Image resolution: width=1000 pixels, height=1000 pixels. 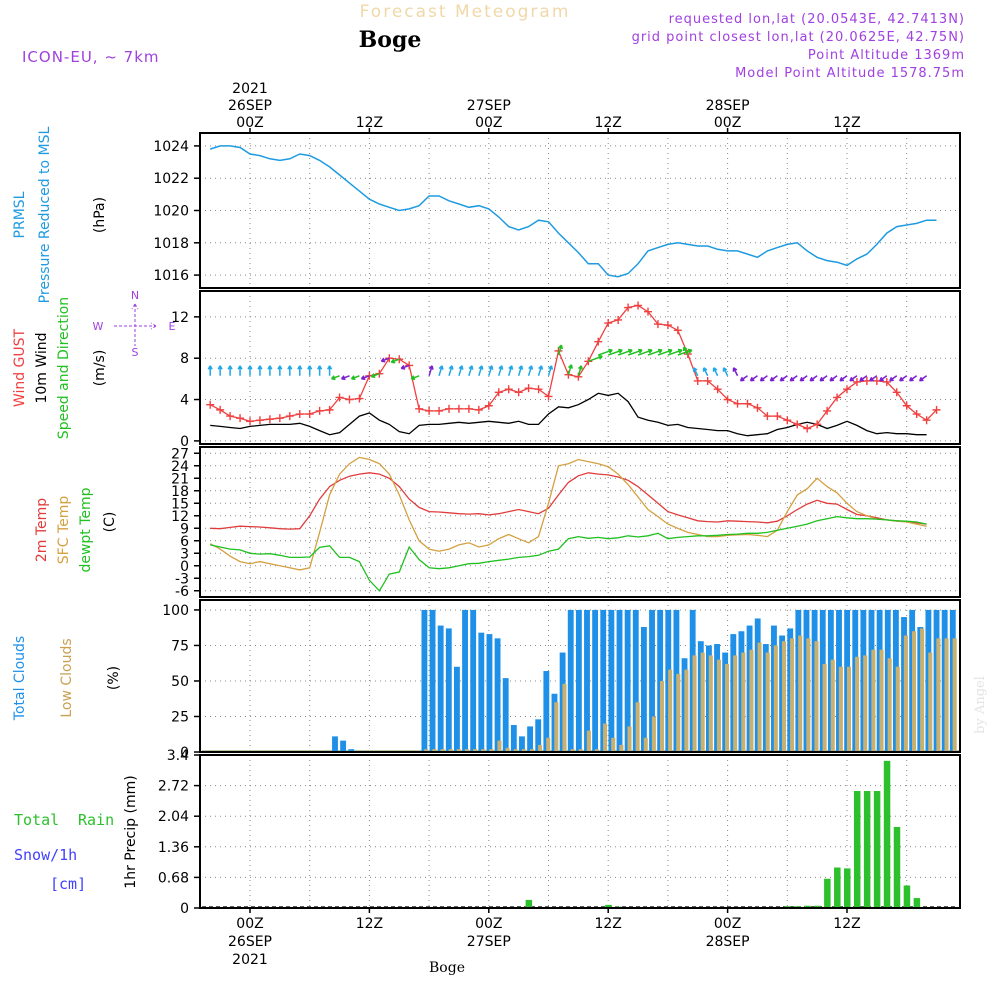 What do you see at coordinates (607, 924) in the screenshot?
I see `bottom-time-label: 12Z` at bounding box center [607, 924].